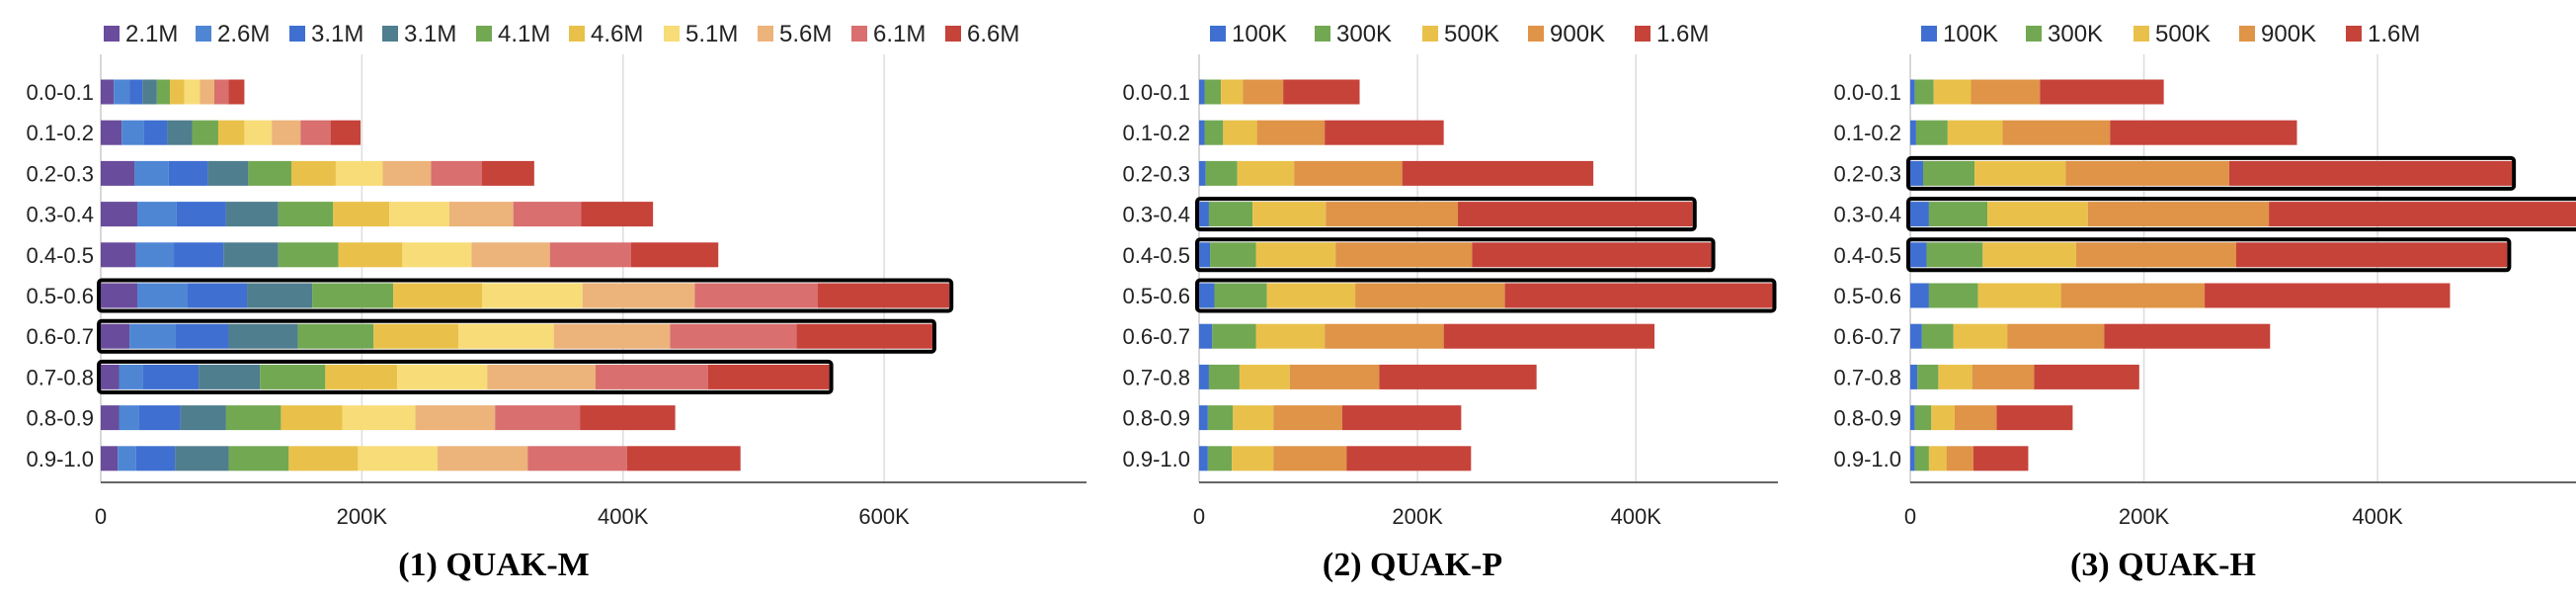 This screenshot has width=2576, height=601. What do you see at coordinates (899, 34) in the screenshot?
I see `legend-label: 6.1M` at bounding box center [899, 34].